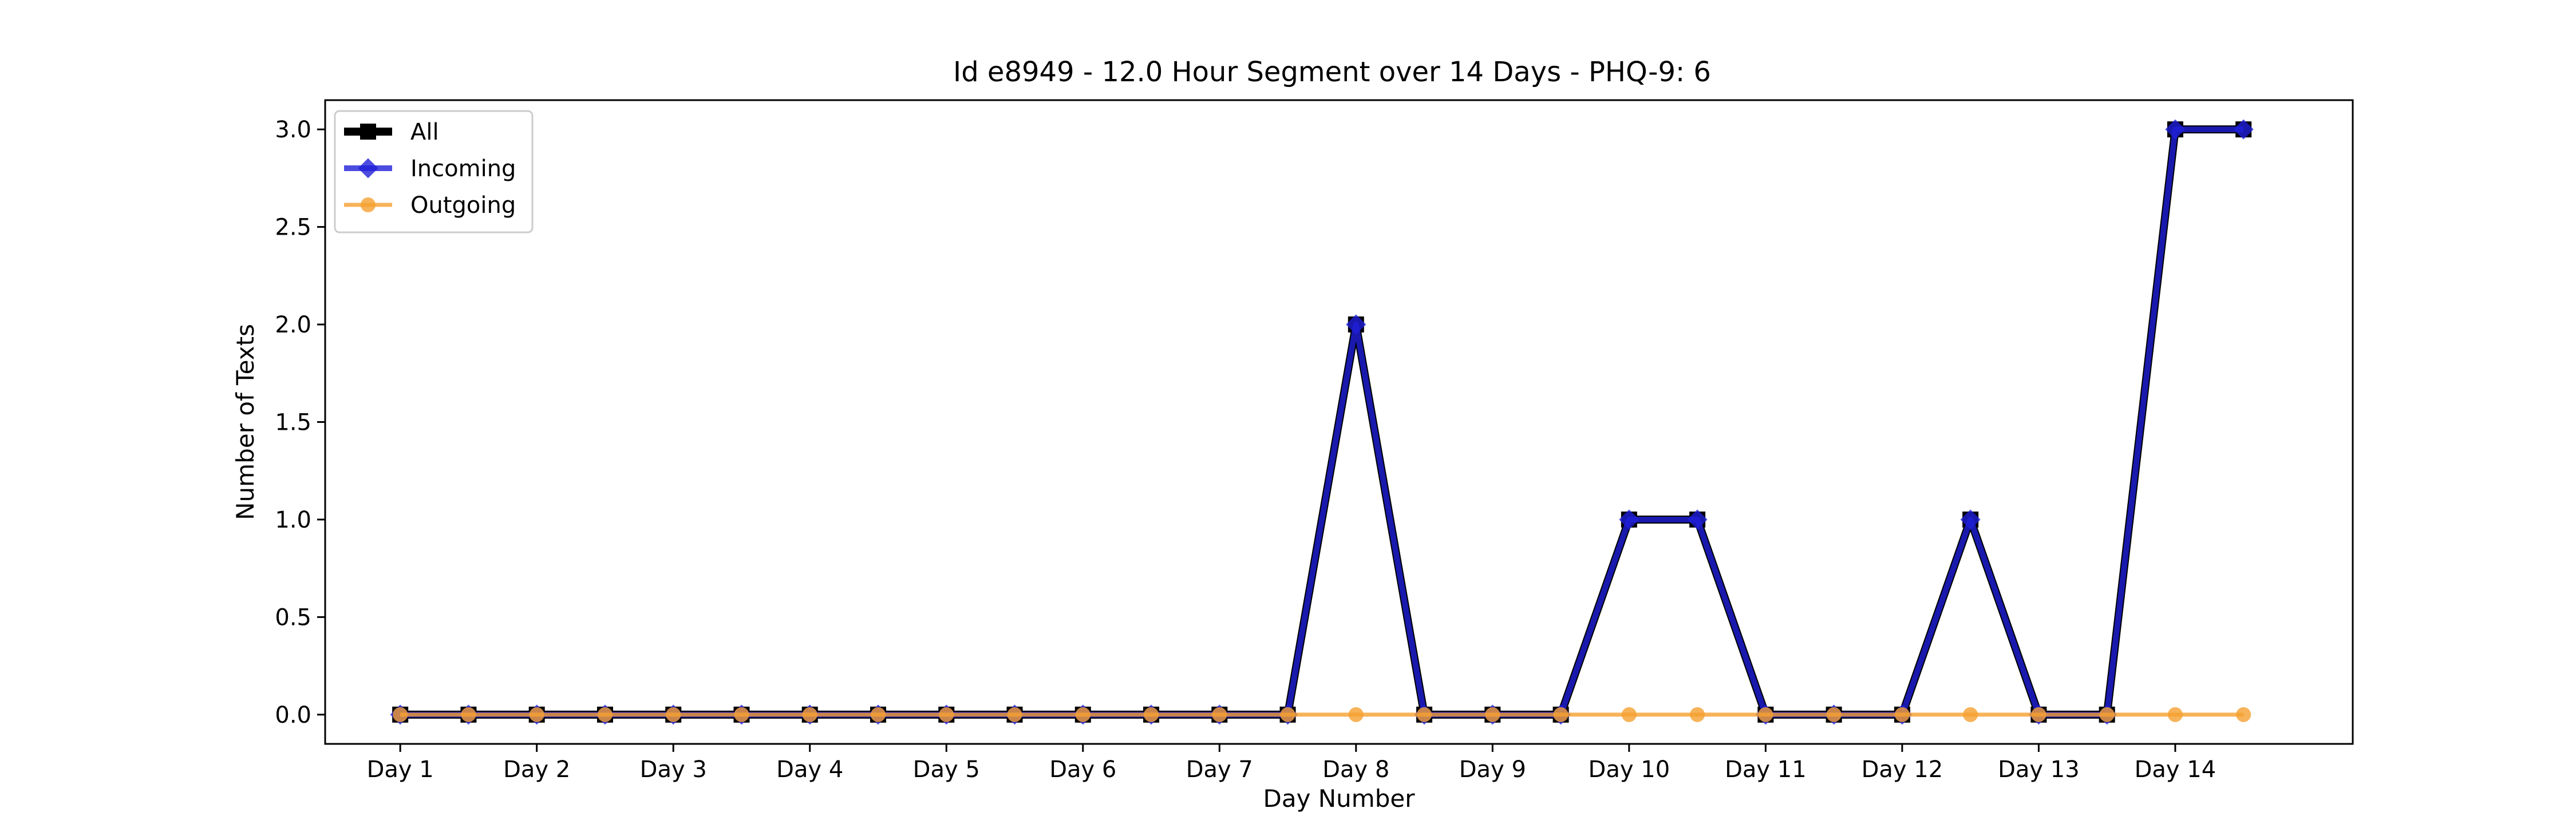 This screenshot has height=824, width=2576. Describe the element at coordinates (1322, 714) in the screenshot. I see `series-outgoing` at that location.